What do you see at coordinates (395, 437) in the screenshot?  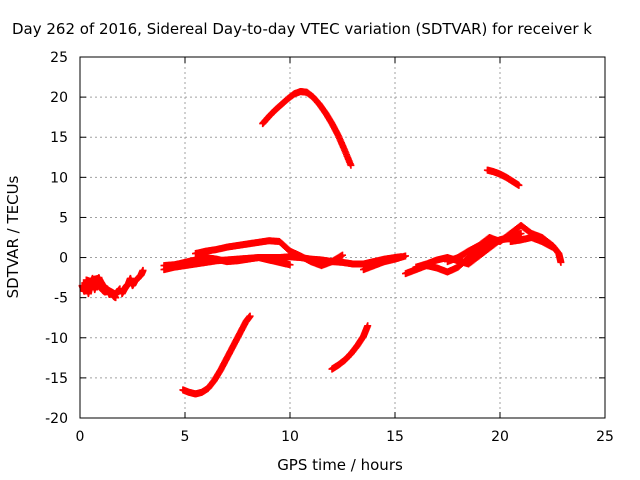 I see `x-tick-label: 15` at bounding box center [395, 437].